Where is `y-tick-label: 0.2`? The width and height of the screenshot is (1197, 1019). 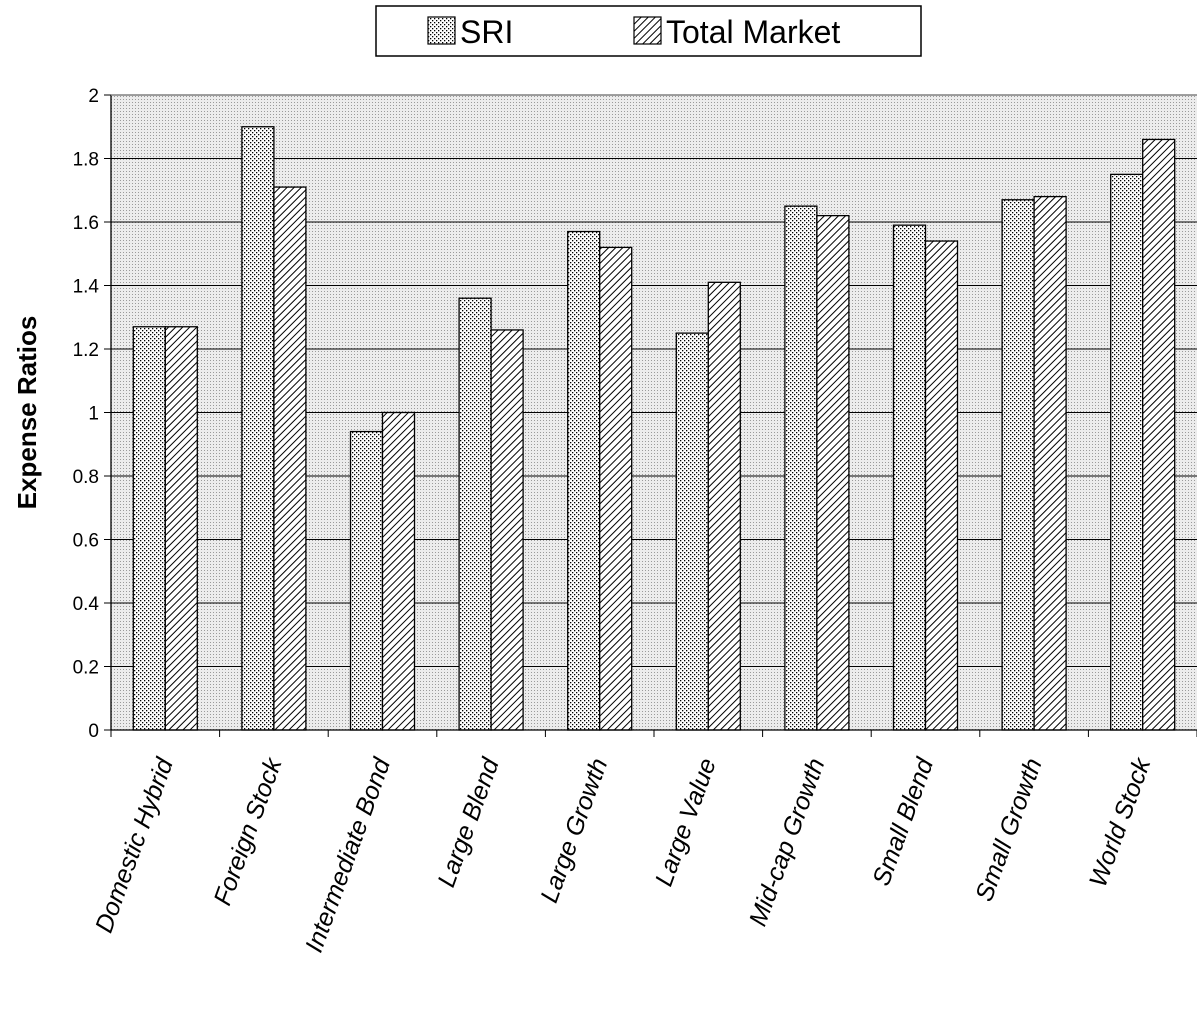
y-tick-label: 0.2 is located at coordinates (86, 668).